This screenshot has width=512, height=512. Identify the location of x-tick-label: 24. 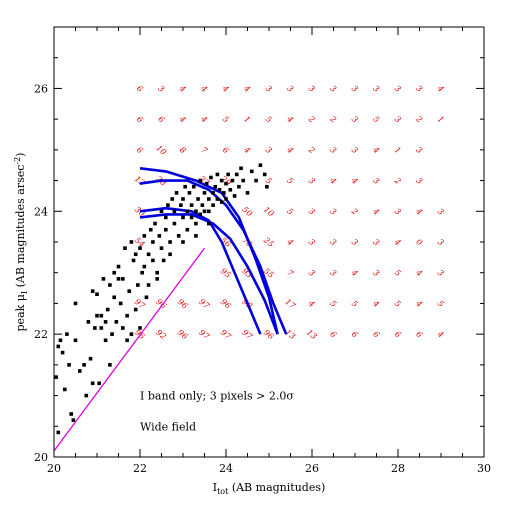
(226, 468).